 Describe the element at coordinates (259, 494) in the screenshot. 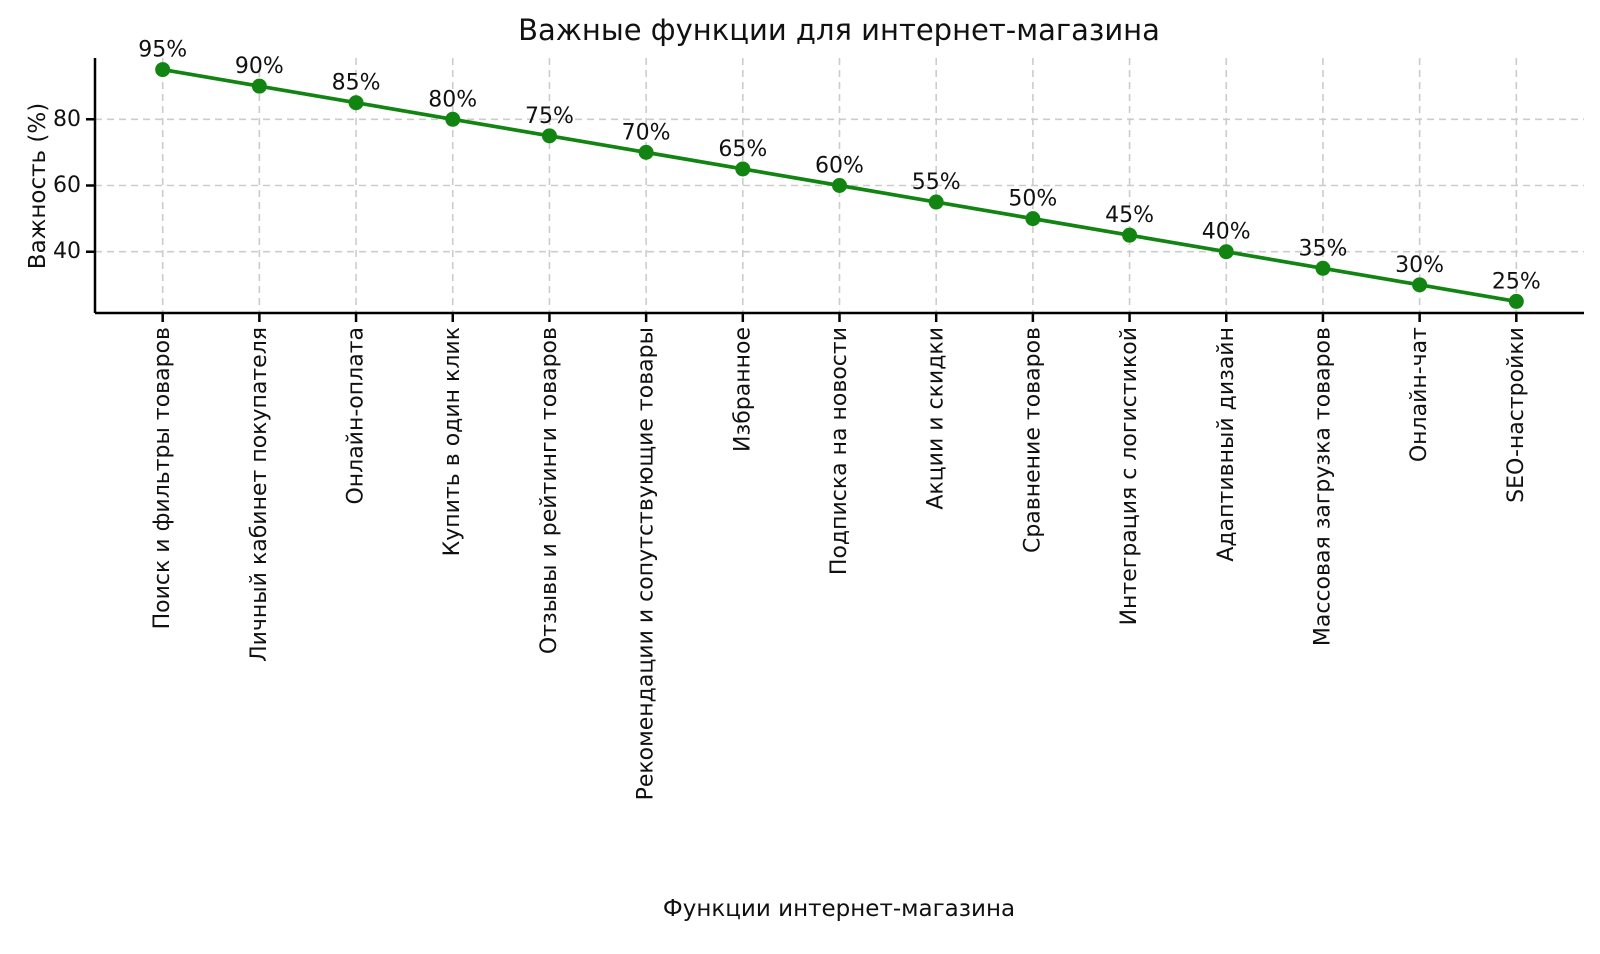

I see `x-tick-label: Личный кабинет покупателя` at that location.